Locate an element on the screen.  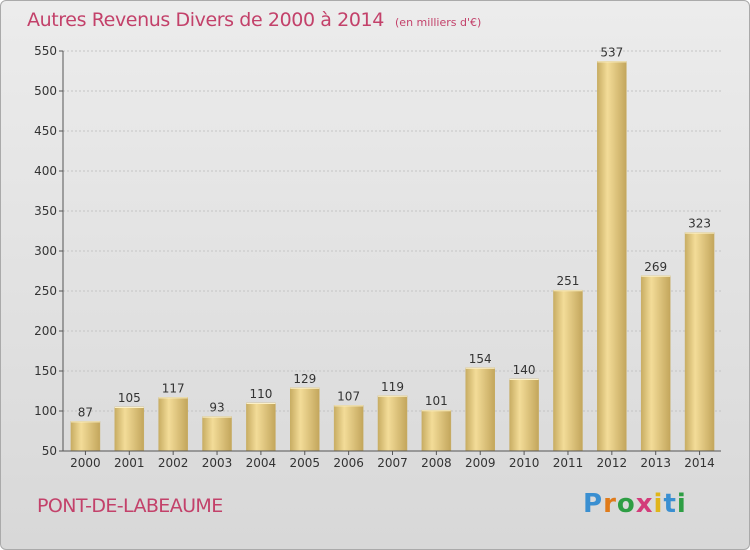
x-tick-label: 2012 is located at coordinates (612, 463).